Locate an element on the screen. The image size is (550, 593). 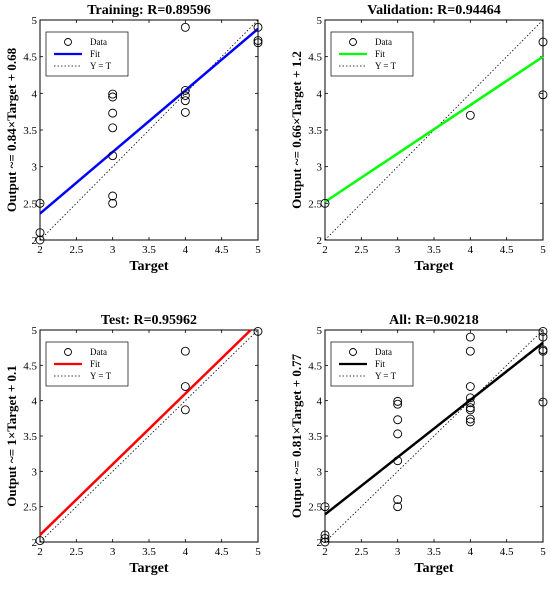
all-ytick-label: 3 is located at coordinates (320, 472).